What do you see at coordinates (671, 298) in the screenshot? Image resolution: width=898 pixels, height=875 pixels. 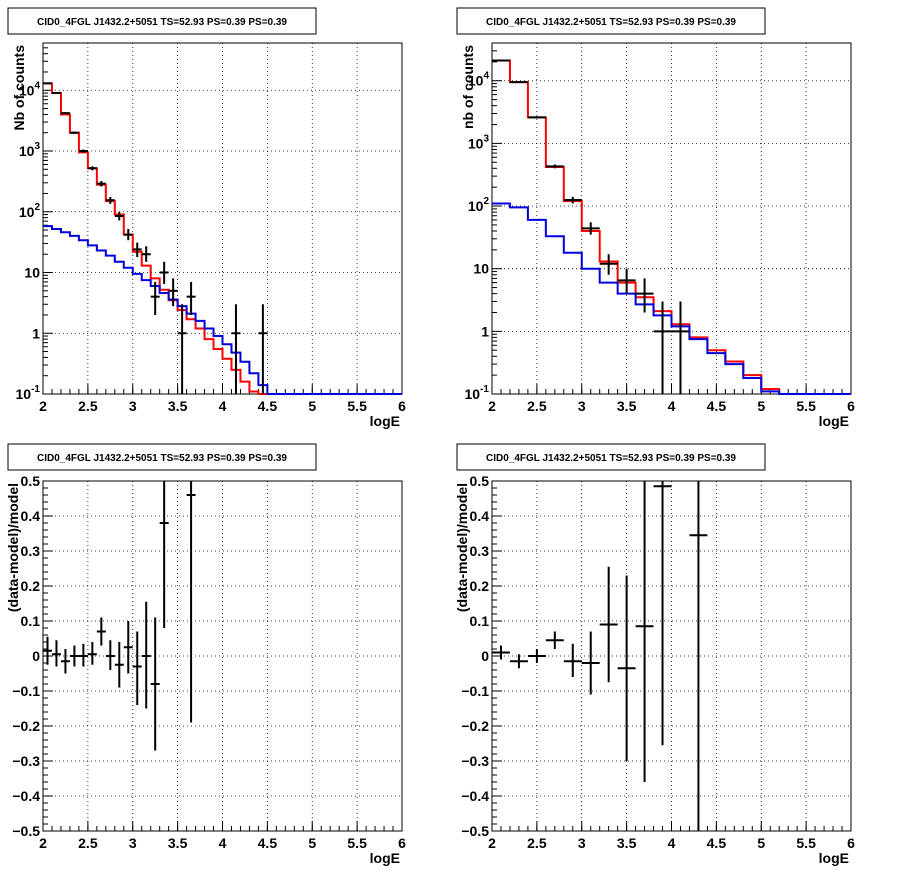 I see `component-model-histogram` at bounding box center [671, 298].